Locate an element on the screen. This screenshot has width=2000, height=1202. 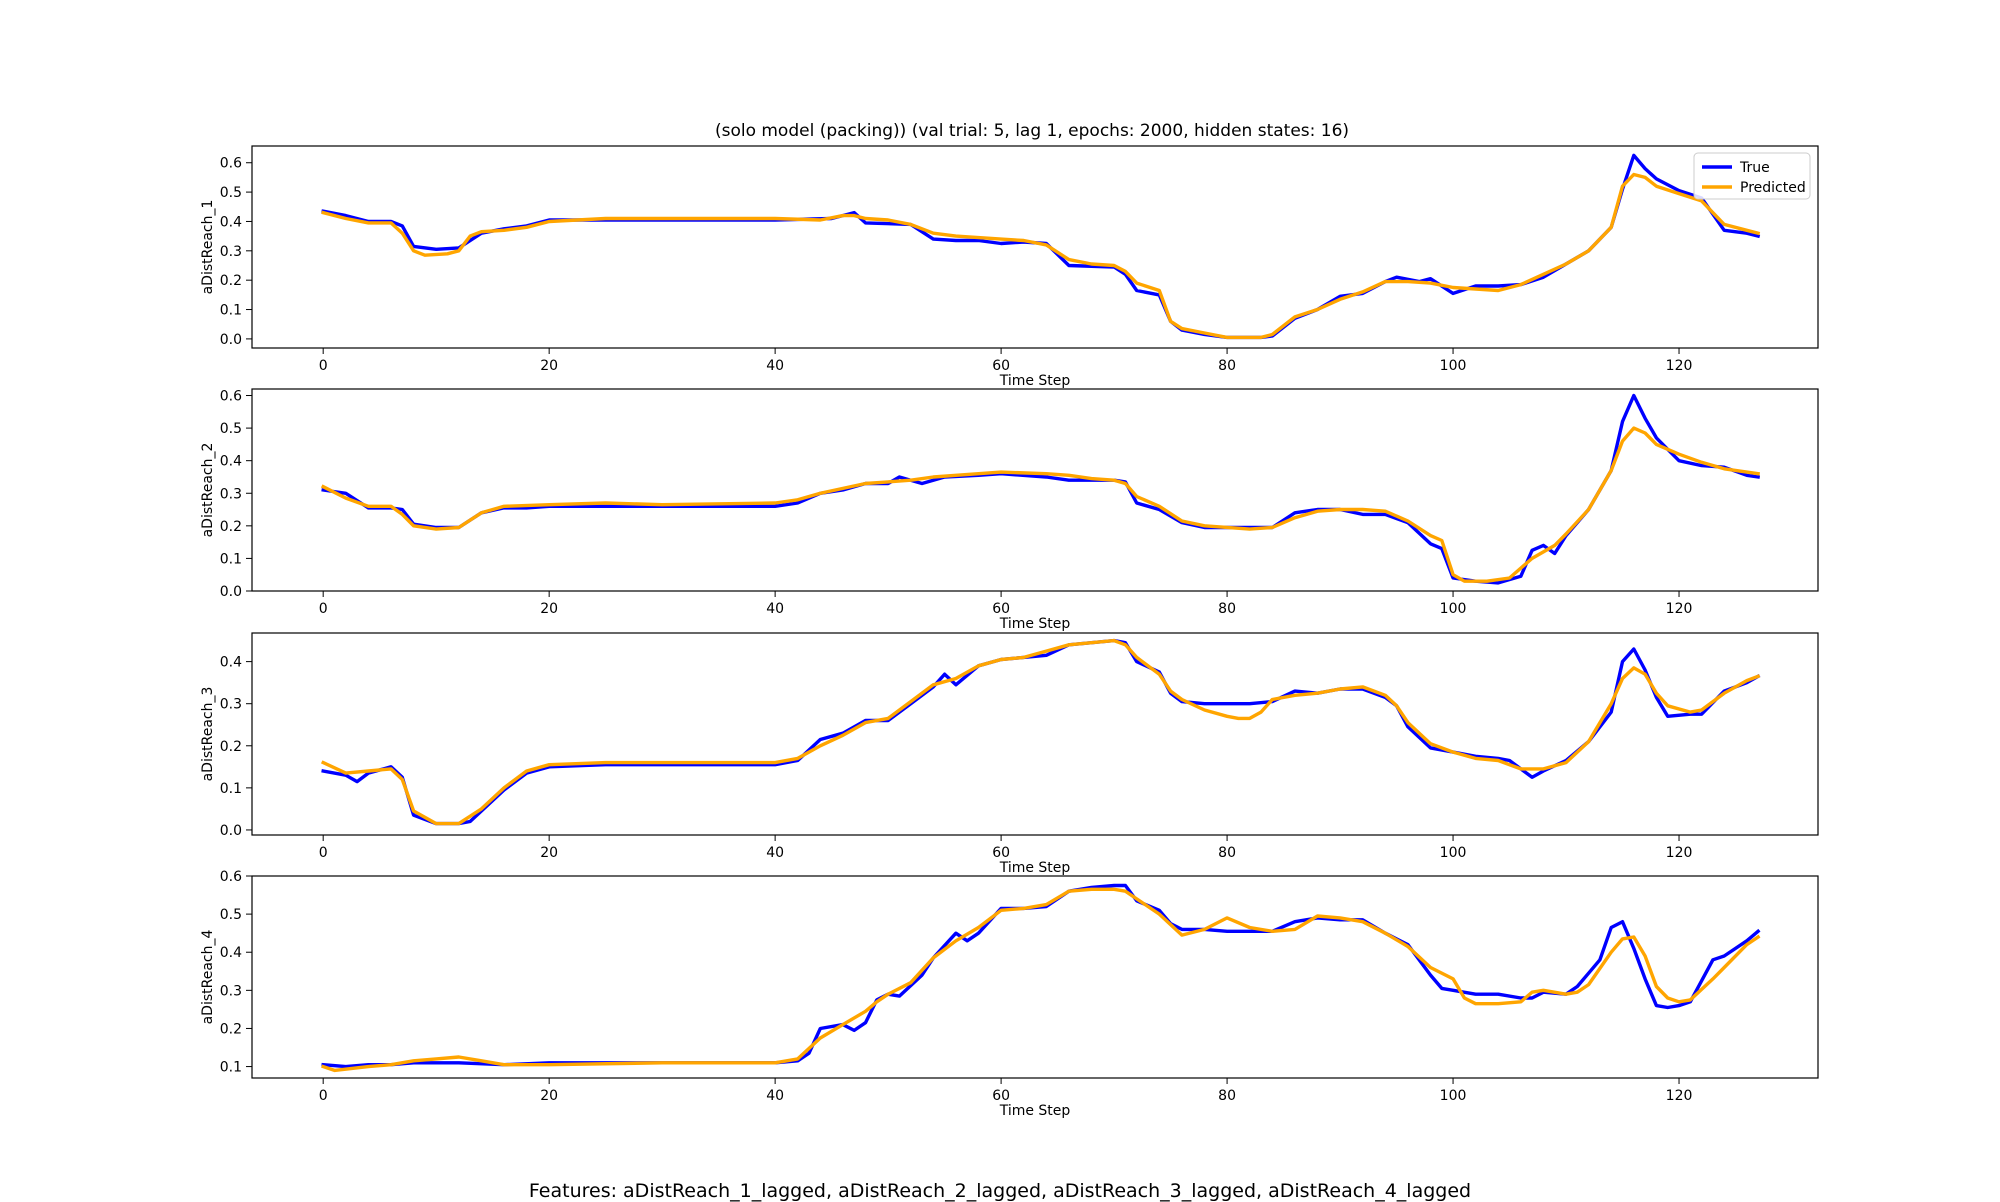
legend-label-predicted: Predicted is located at coordinates (1773, 188).